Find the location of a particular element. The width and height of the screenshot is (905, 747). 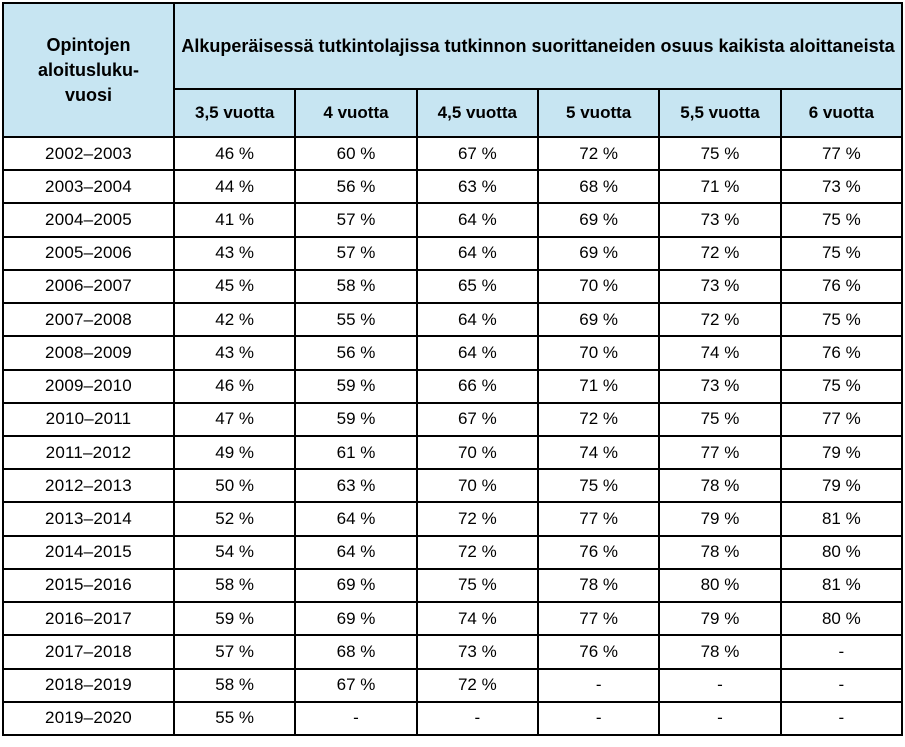

year-cell: 2018–2019 is located at coordinates (88, 685).